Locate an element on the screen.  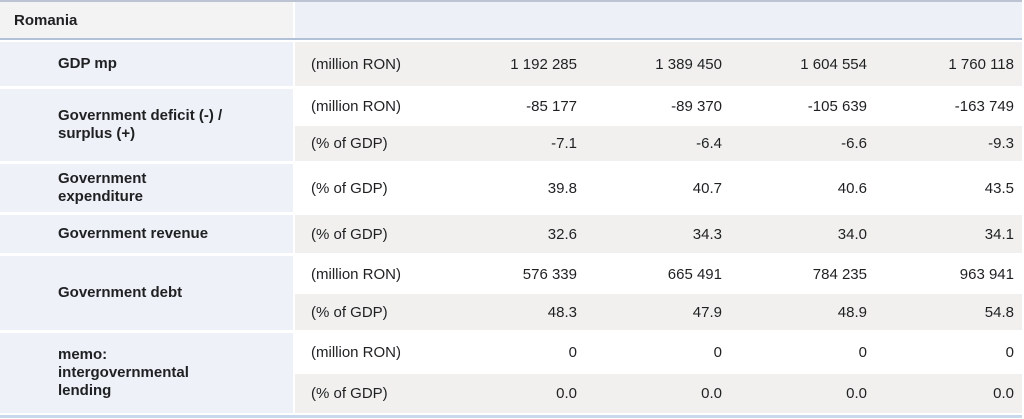
row-label: memo: intergovernmental lending is located at coordinates (146, 373).